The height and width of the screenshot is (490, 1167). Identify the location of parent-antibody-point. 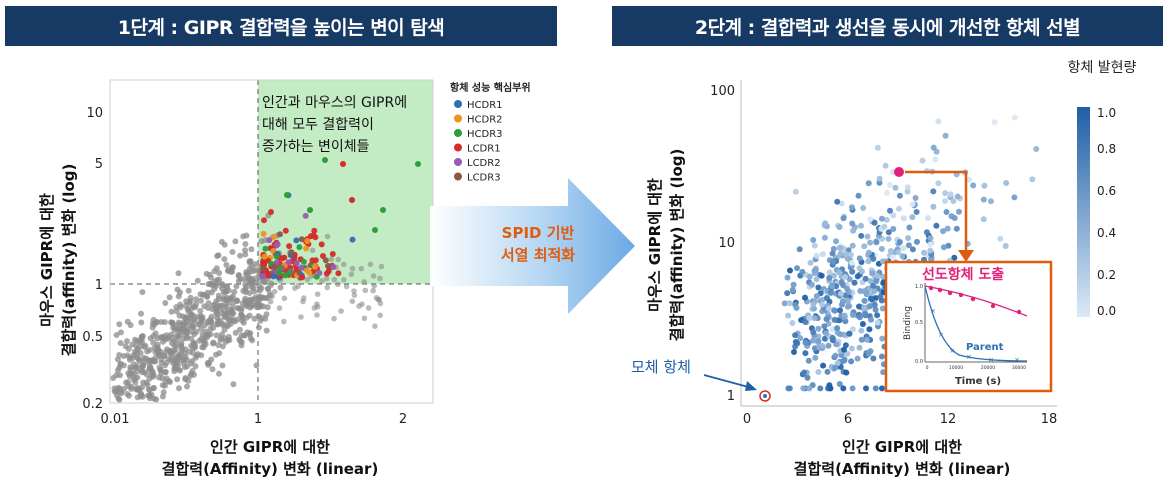
(765, 396).